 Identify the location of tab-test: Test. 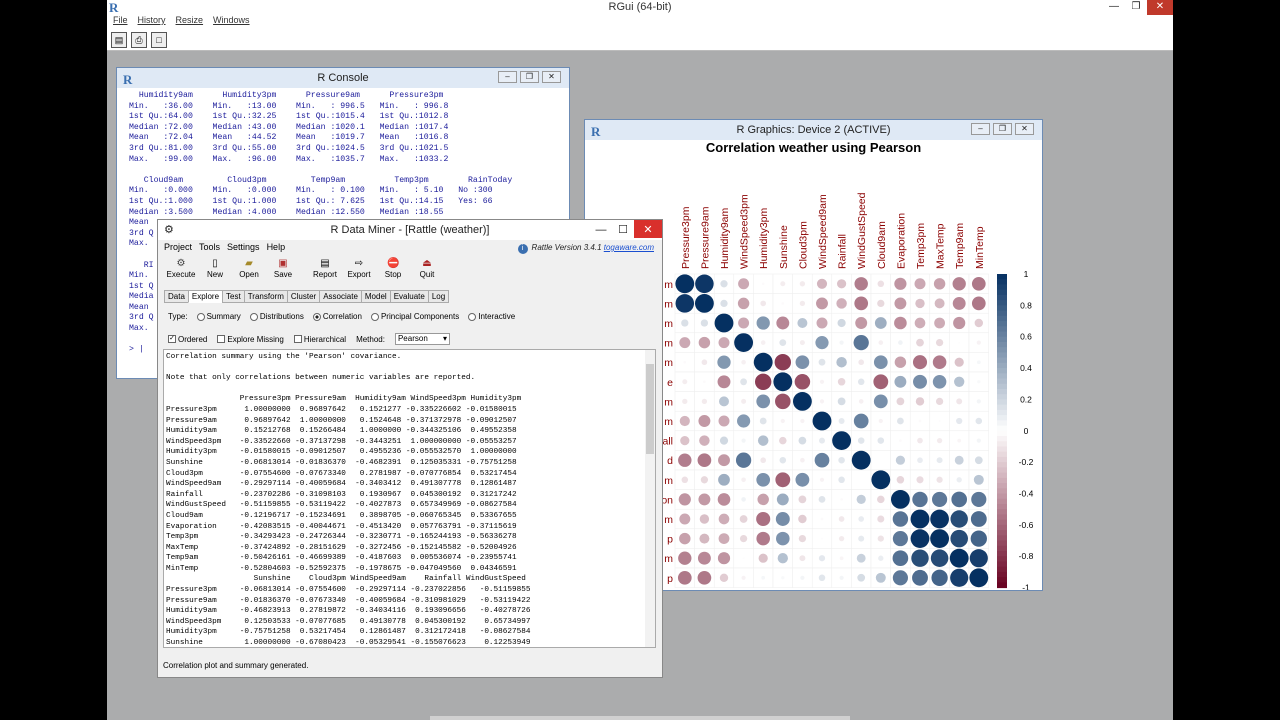
(233, 296).